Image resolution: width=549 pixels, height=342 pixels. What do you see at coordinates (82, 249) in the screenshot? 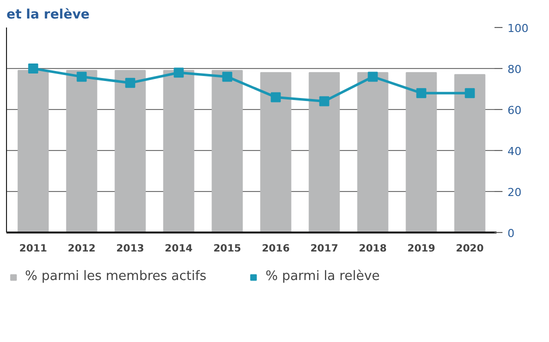
I see `x-tick-label: 2012` at bounding box center [82, 249].